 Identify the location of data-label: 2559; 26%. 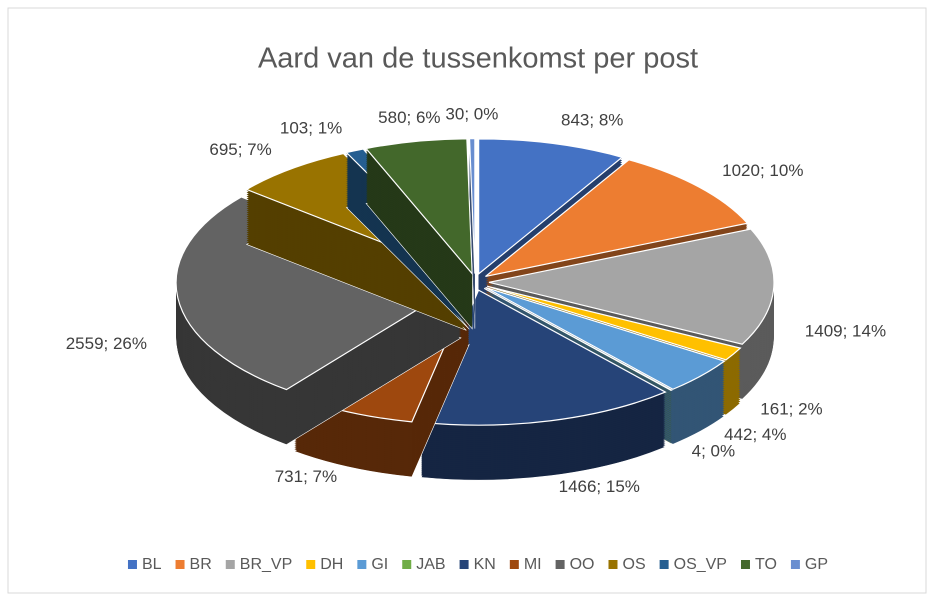
(106, 343).